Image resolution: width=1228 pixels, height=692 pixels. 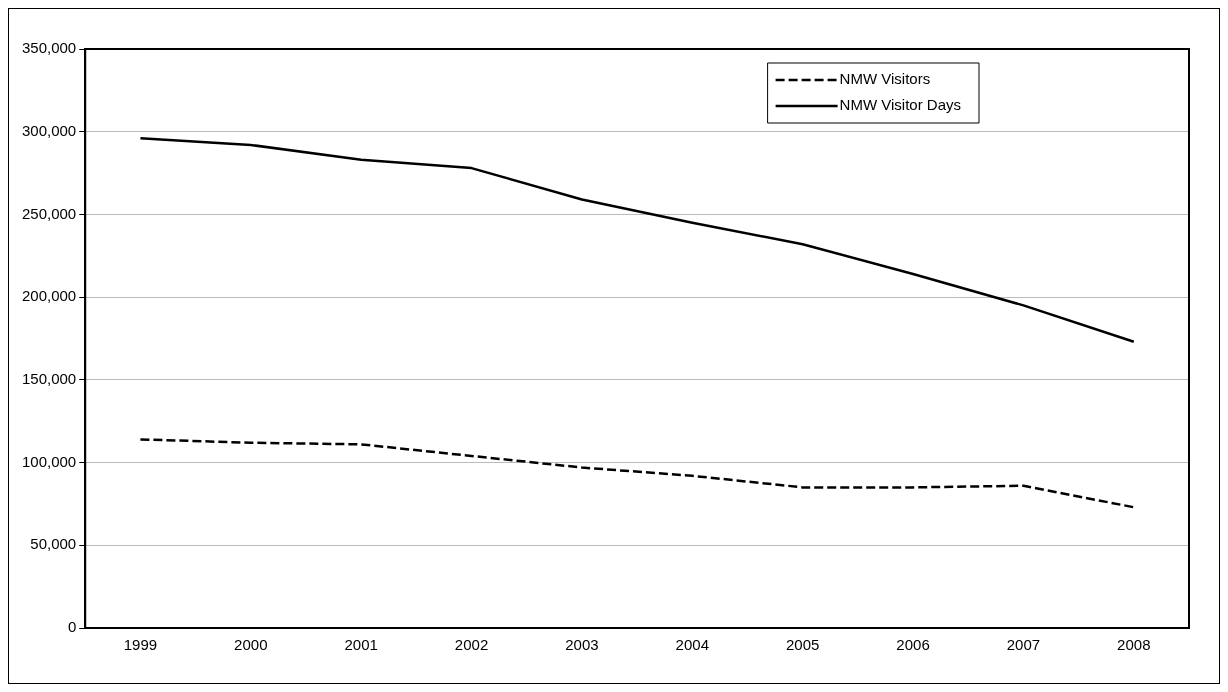 What do you see at coordinates (913, 645) in the screenshot?
I see `x-tick-label: 2006` at bounding box center [913, 645].